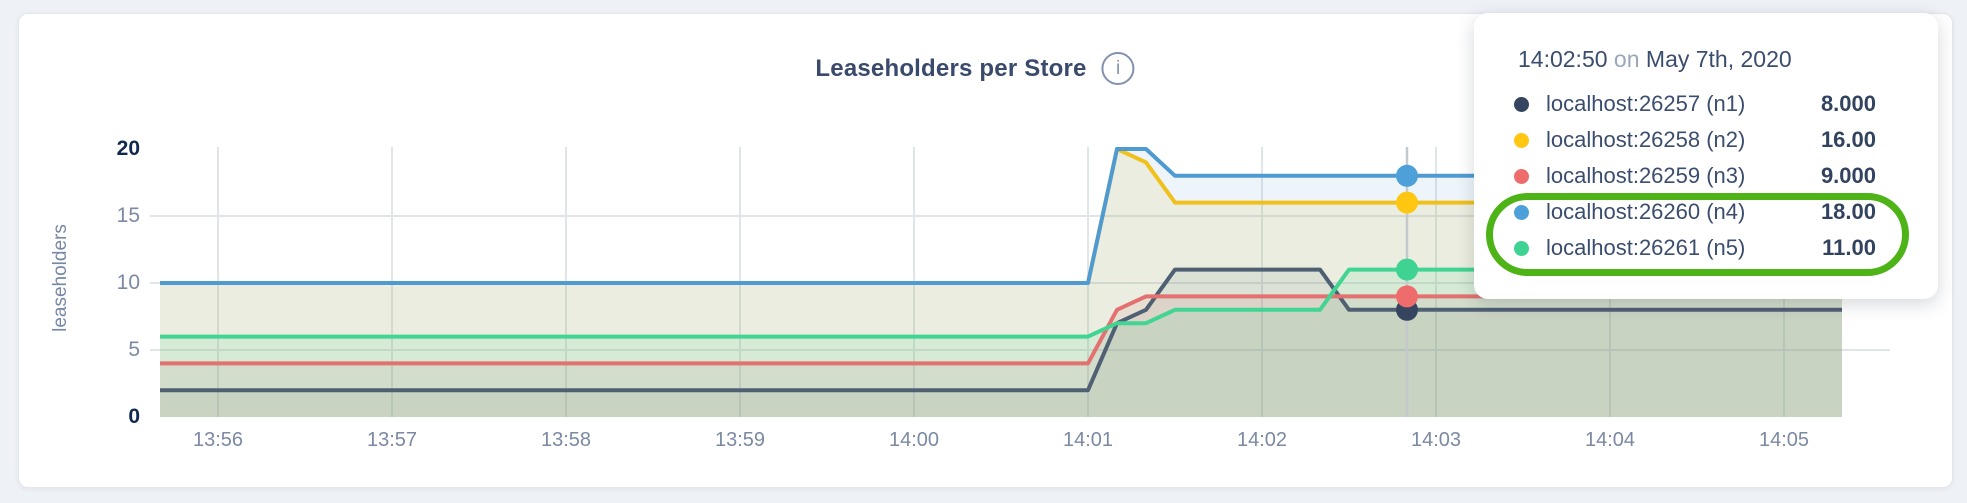 The width and height of the screenshot is (1967, 503). Describe the element at coordinates (1088, 440) in the screenshot. I see `x-tick-label: 14:01` at that location.